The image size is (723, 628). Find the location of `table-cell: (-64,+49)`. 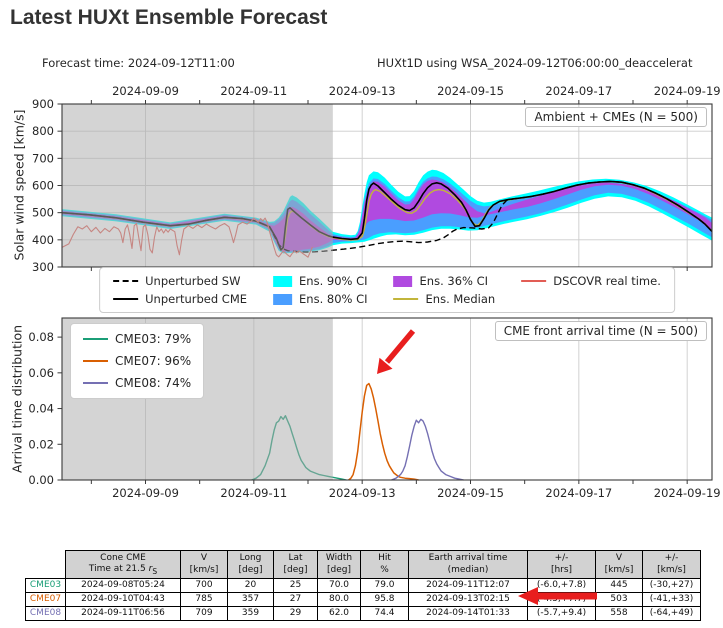

table-cell: (-64,+49) is located at coordinates (671, 613).